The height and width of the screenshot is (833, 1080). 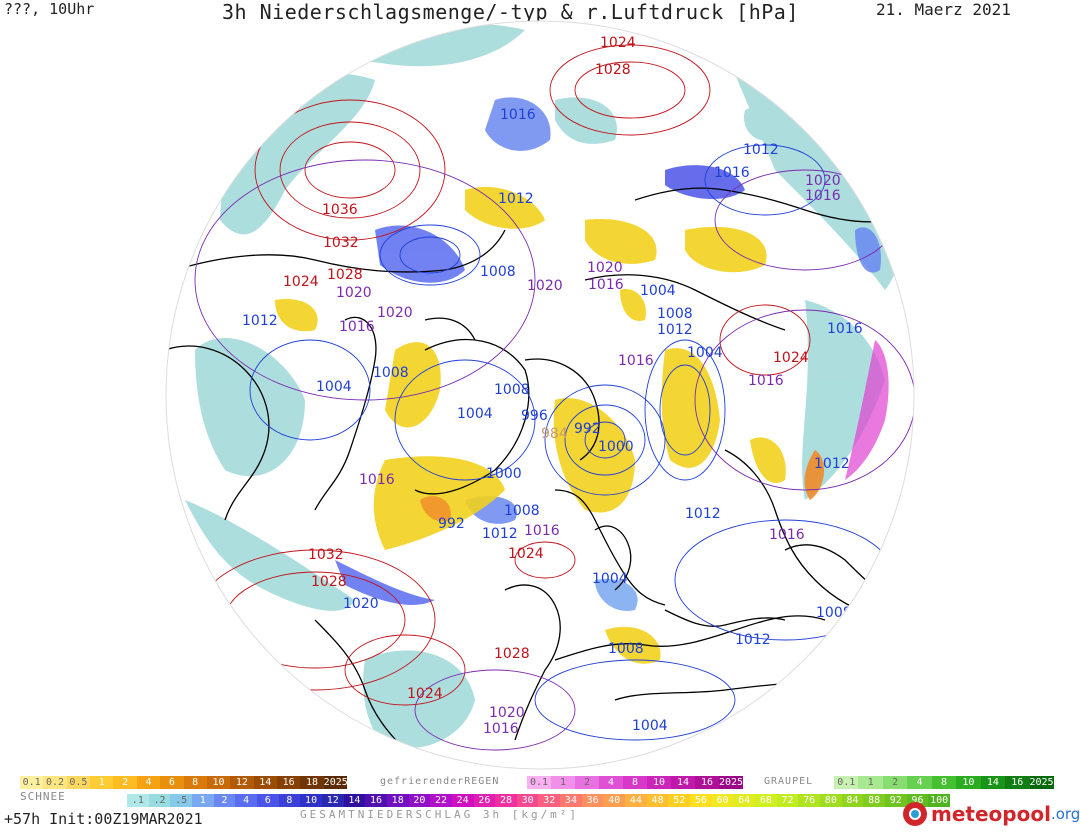 I want to click on total-swatch: 24, so click(x=462, y=800).